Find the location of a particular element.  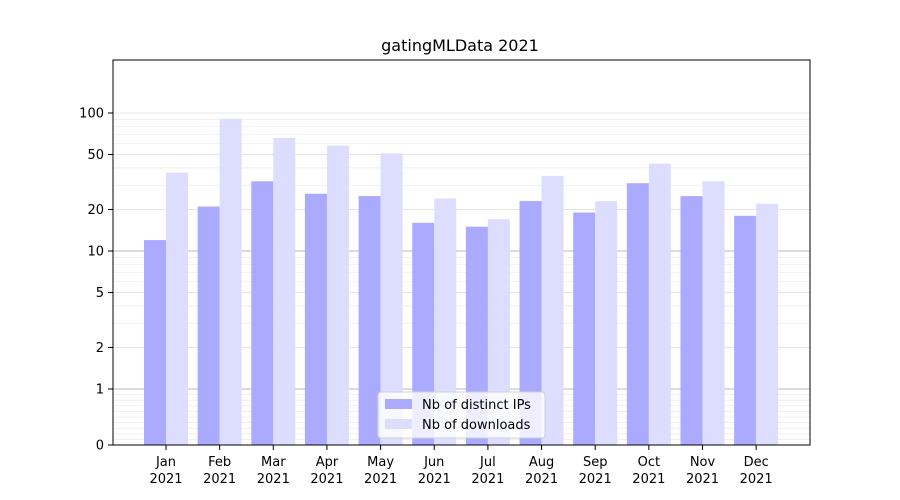

x-tick-label-month: Feb is located at coordinates (219, 462).